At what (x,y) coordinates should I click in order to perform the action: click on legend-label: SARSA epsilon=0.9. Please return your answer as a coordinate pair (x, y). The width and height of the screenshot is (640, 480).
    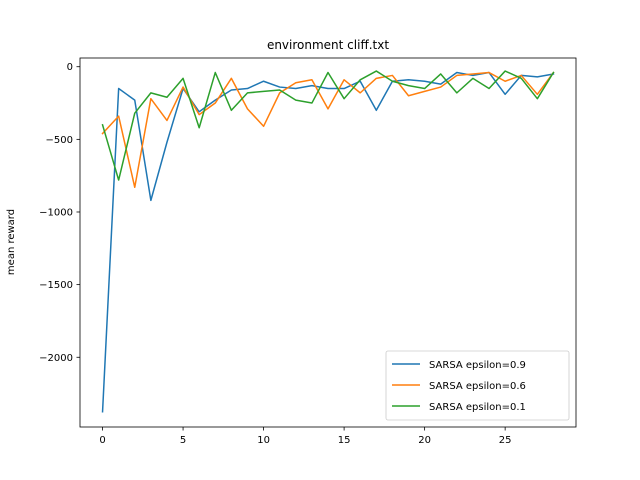
    Looking at the image, I should click on (477, 365).